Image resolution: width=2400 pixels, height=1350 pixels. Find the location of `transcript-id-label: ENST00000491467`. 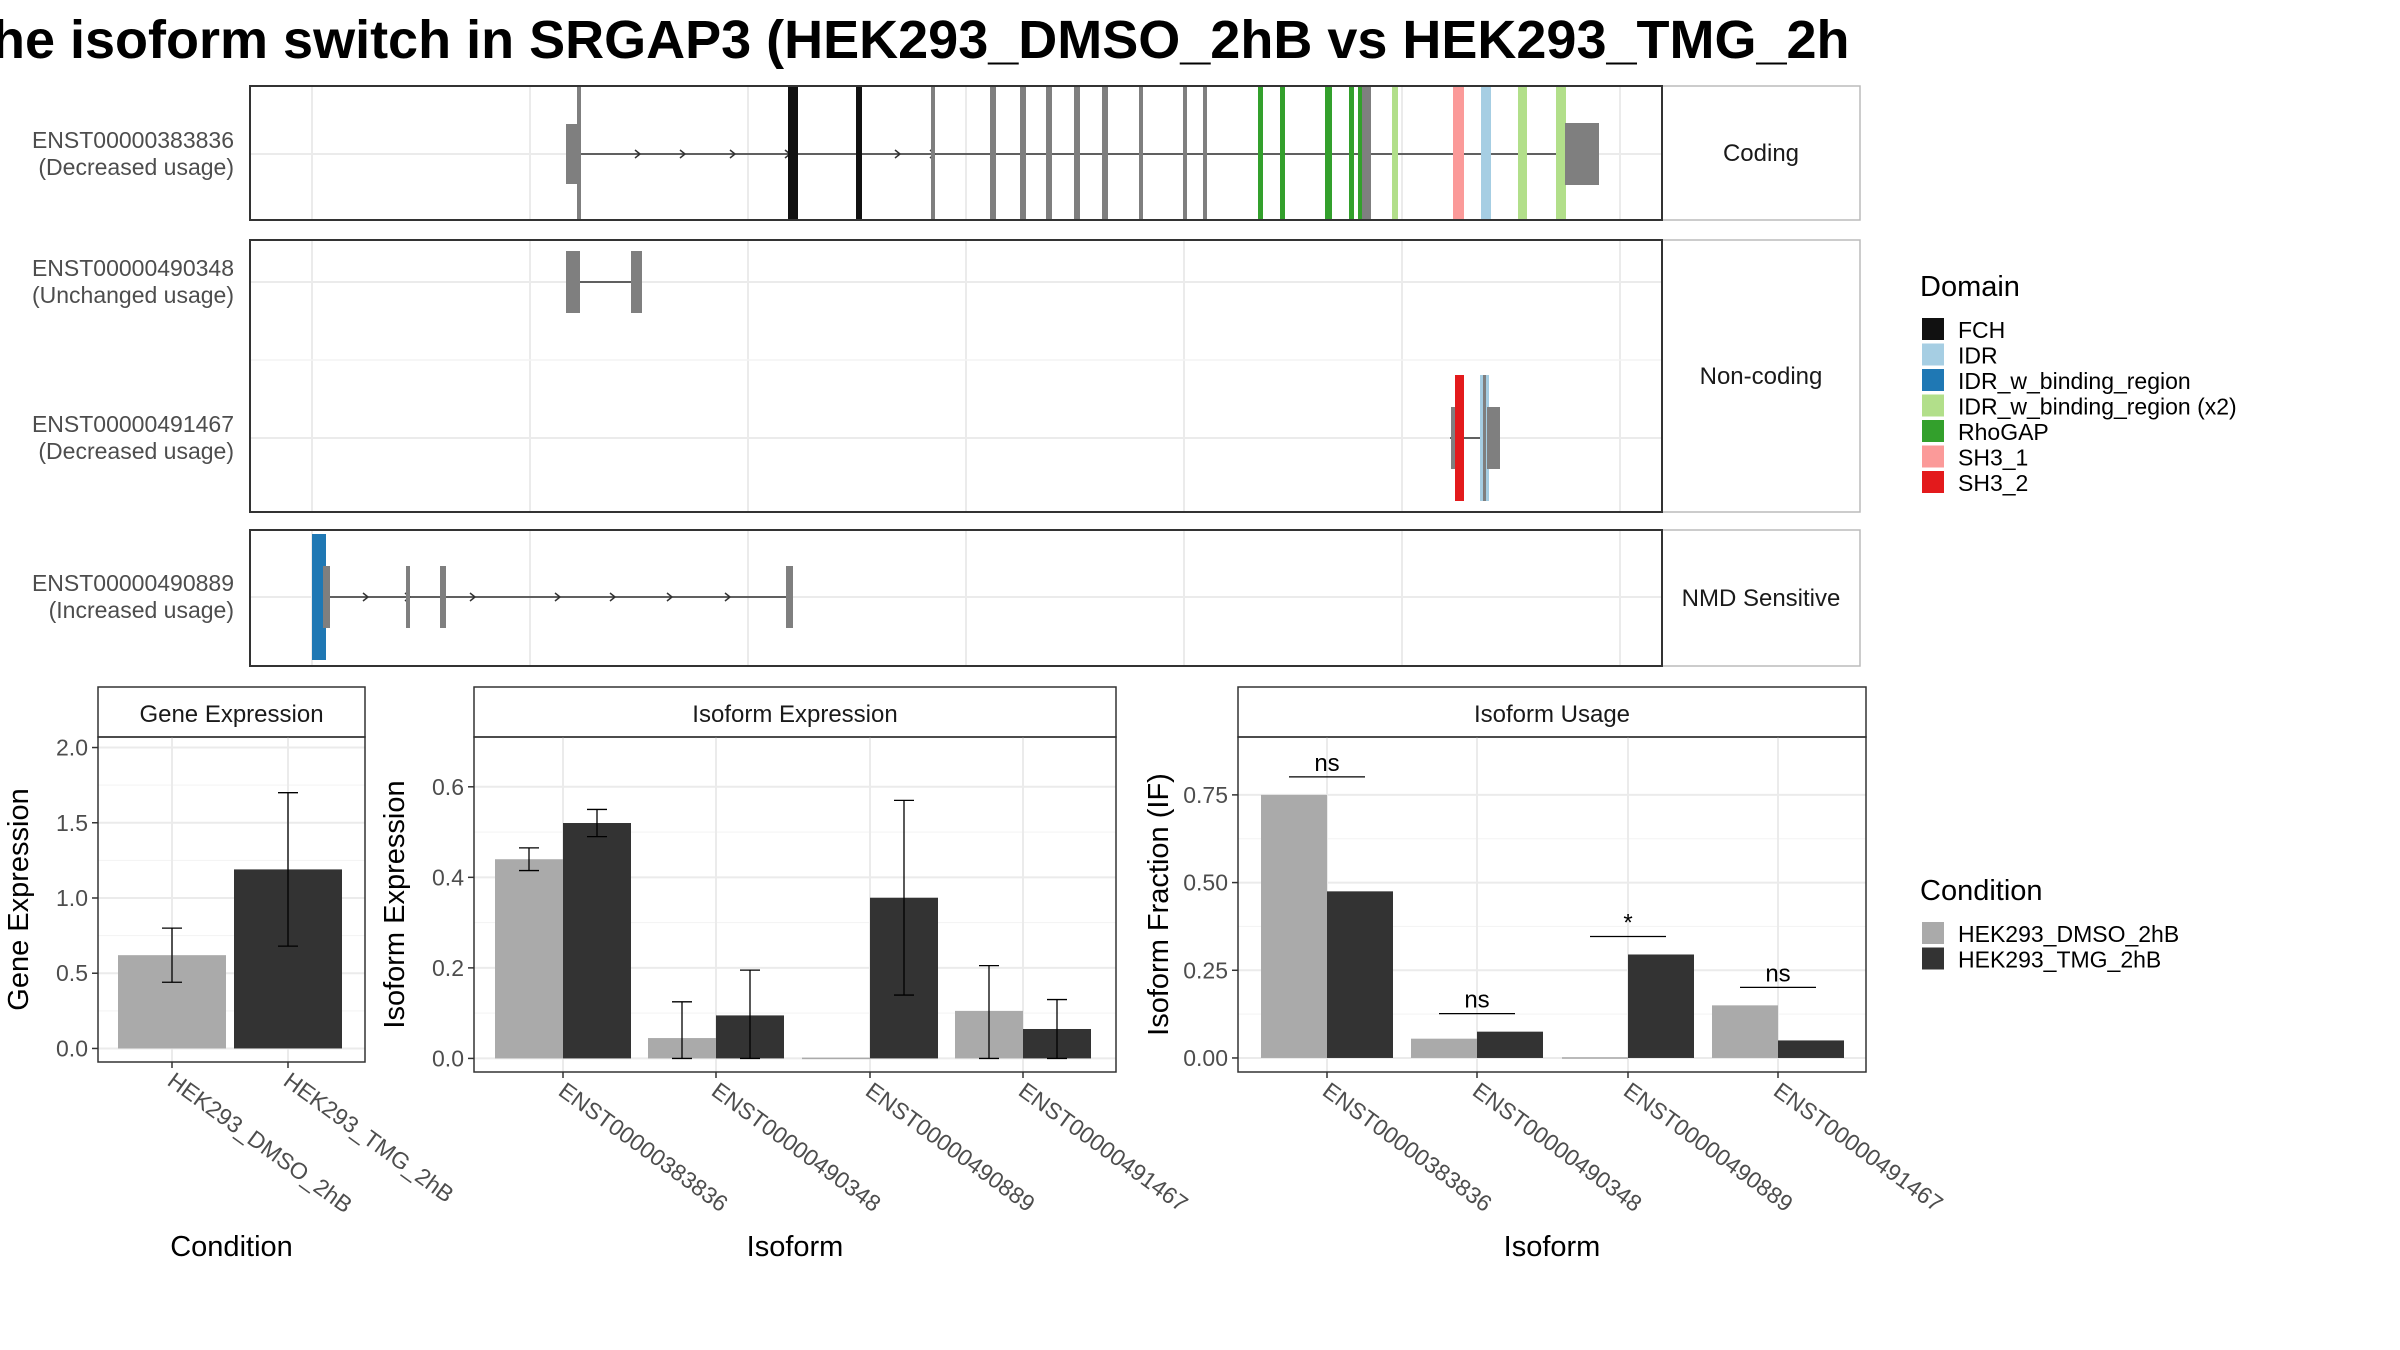

transcript-id-label: ENST00000491467 is located at coordinates (133, 424).